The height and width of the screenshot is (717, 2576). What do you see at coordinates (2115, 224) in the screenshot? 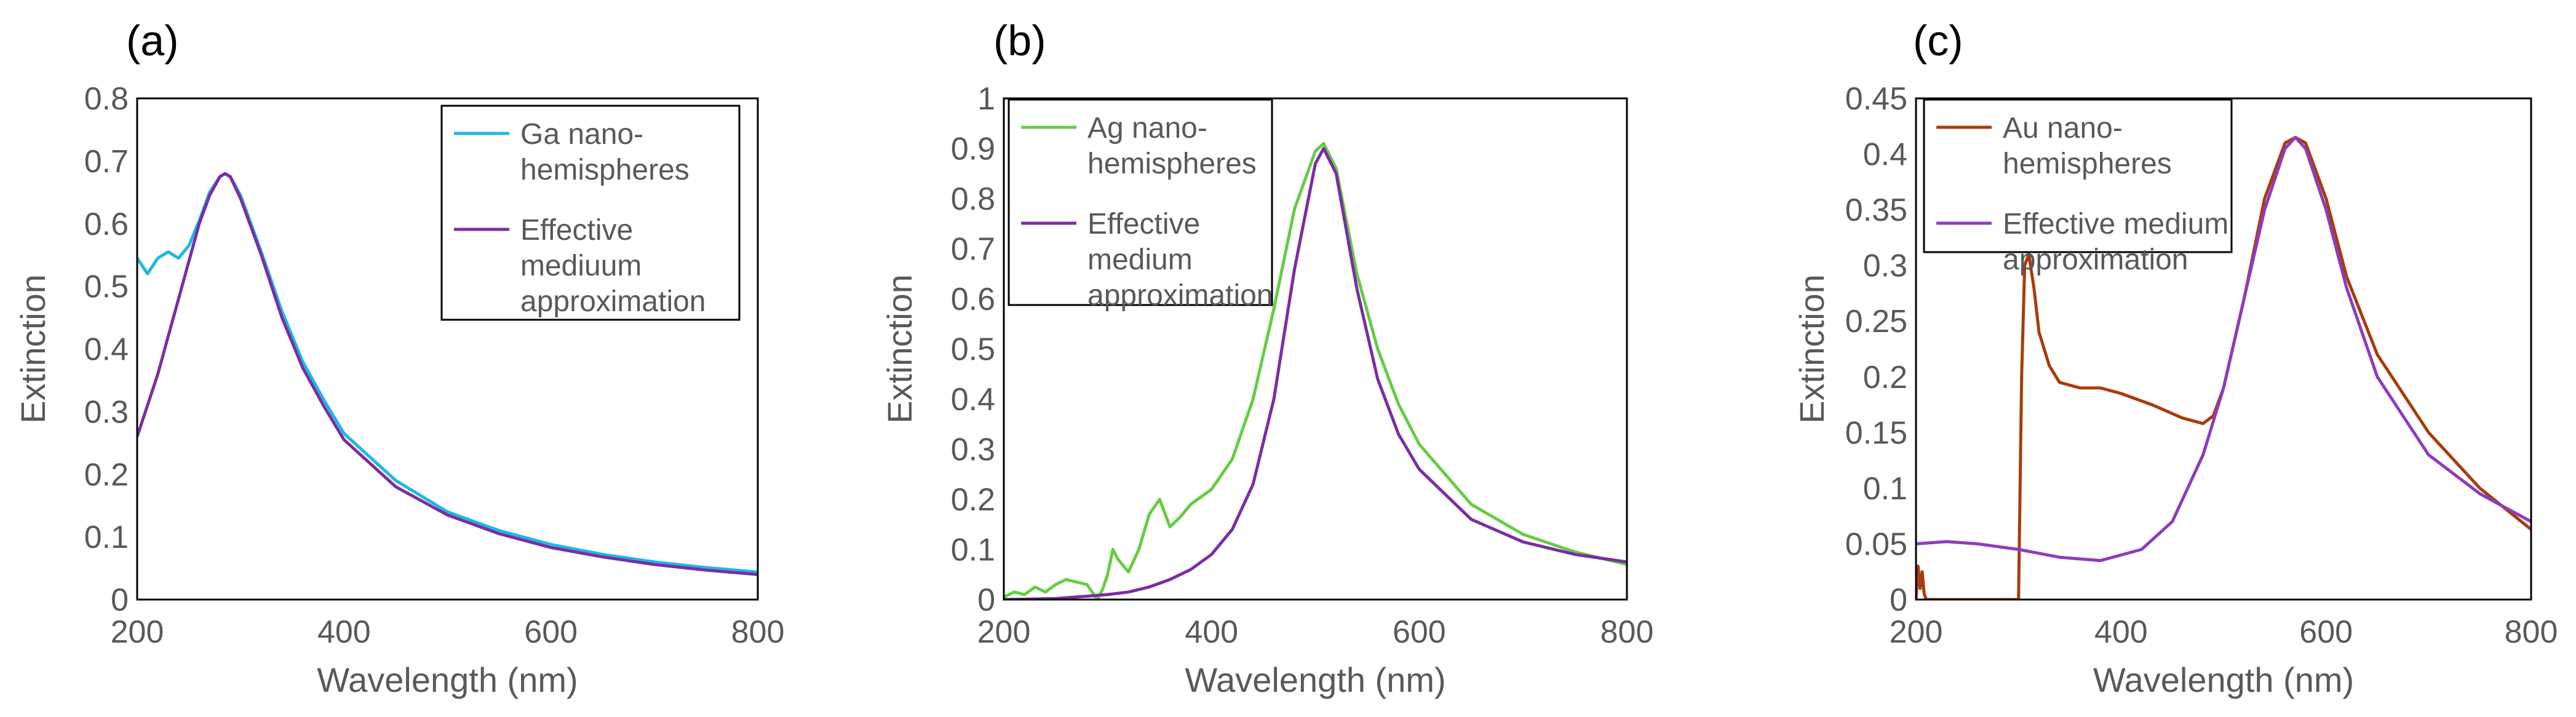
I see `legend-label: Effective medium` at bounding box center [2115, 224].